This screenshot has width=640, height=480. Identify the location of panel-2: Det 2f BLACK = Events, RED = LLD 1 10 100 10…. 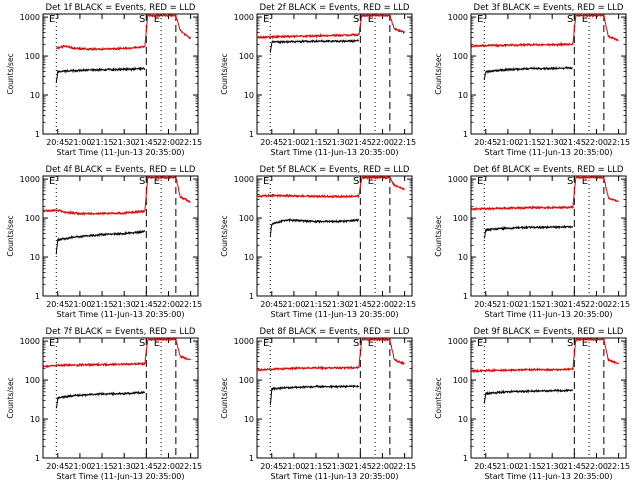
(318, 80).